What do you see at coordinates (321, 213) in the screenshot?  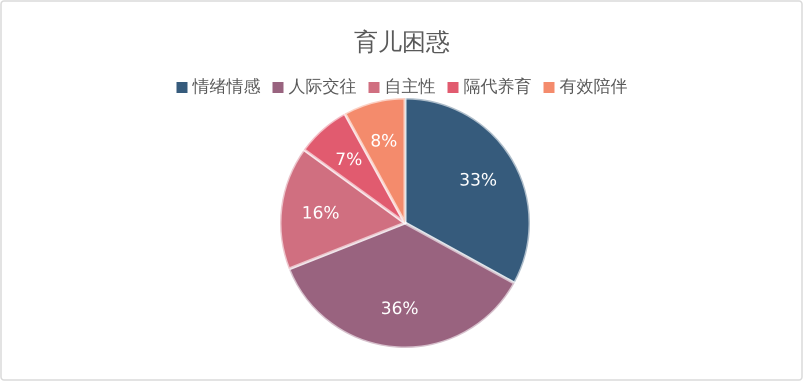 I see `data-label: 16%` at bounding box center [321, 213].